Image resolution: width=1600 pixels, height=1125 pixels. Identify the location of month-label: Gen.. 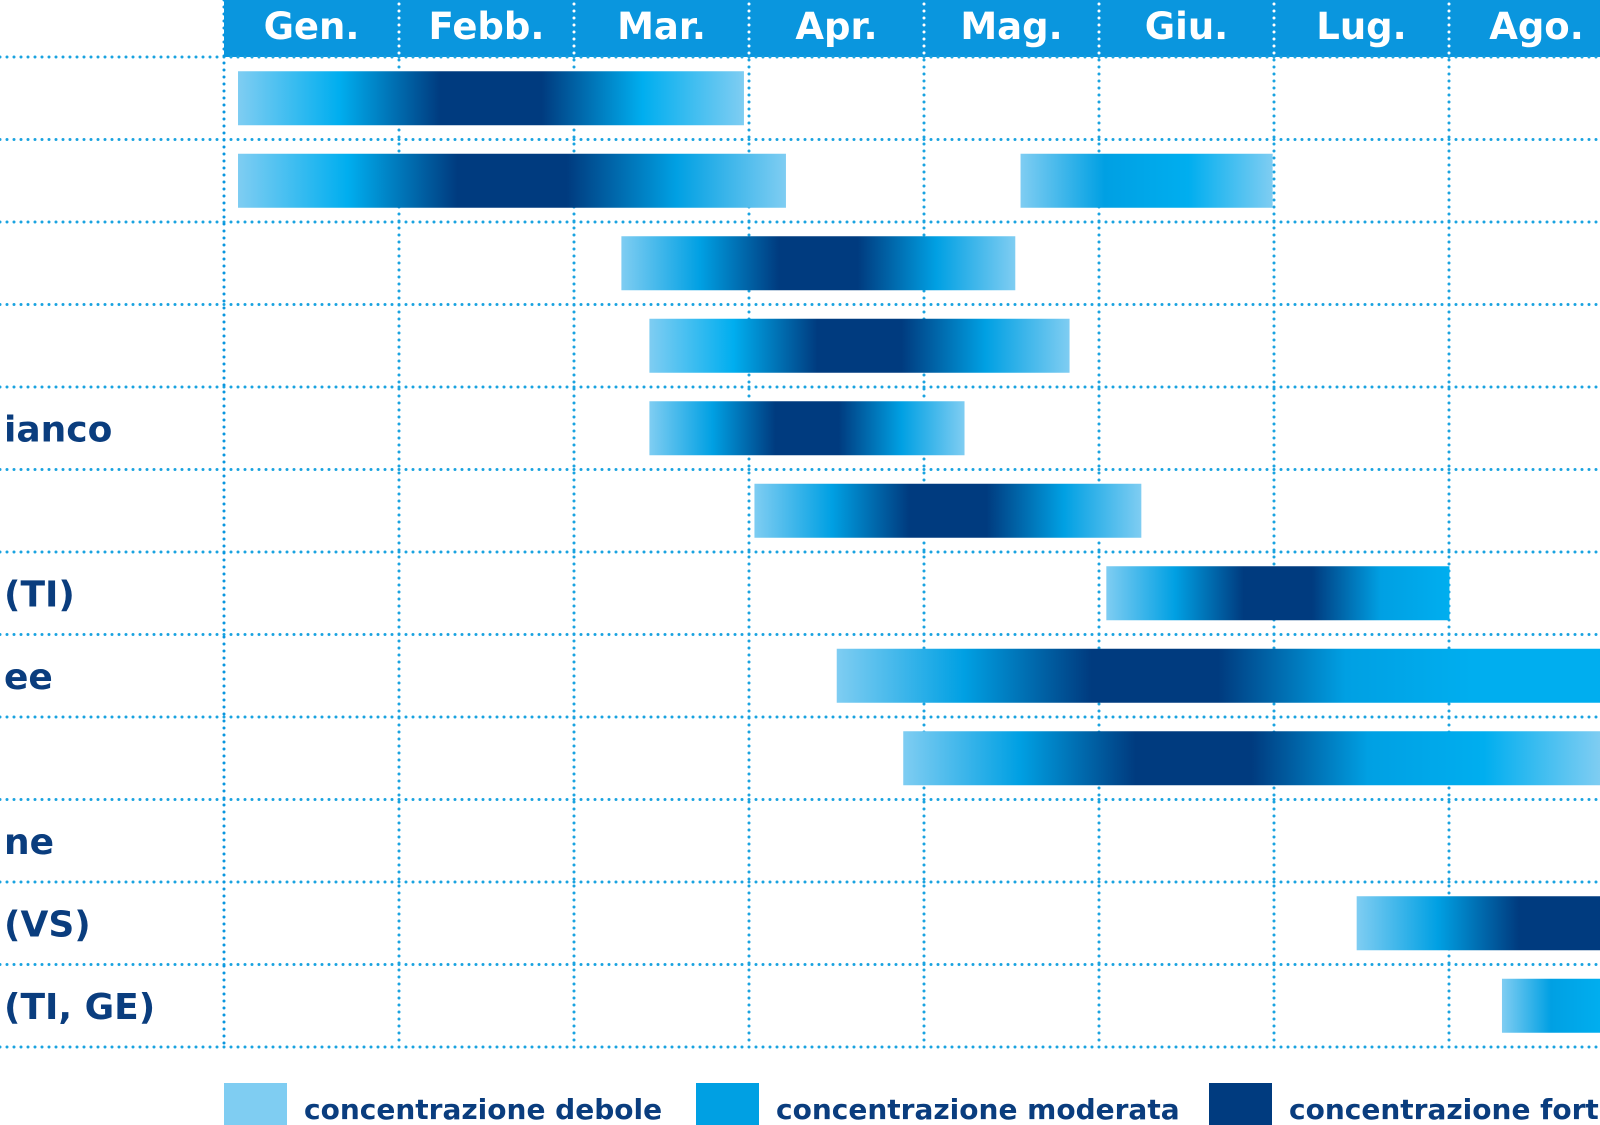
(312, 26).